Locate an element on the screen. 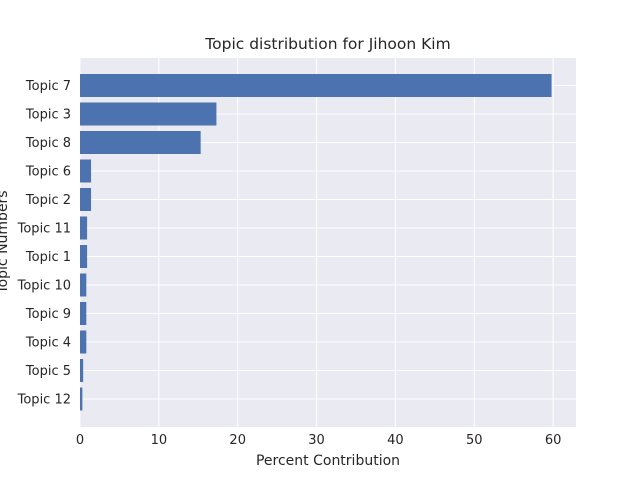  y-tick-label: Topic 9 is located at coordinates (48, 314).